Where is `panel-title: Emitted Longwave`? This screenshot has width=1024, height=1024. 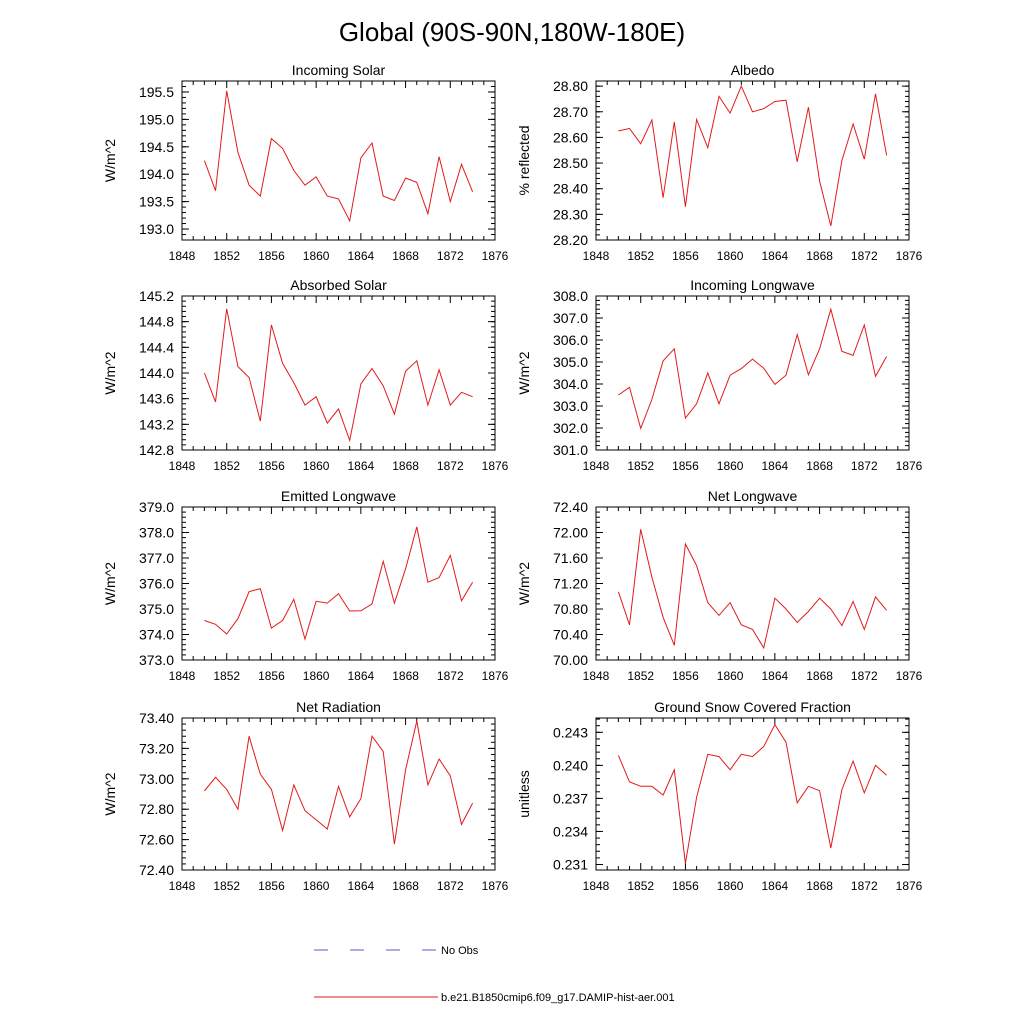 panel-title: Emitted Longwave is located at coordinates (338, 496).